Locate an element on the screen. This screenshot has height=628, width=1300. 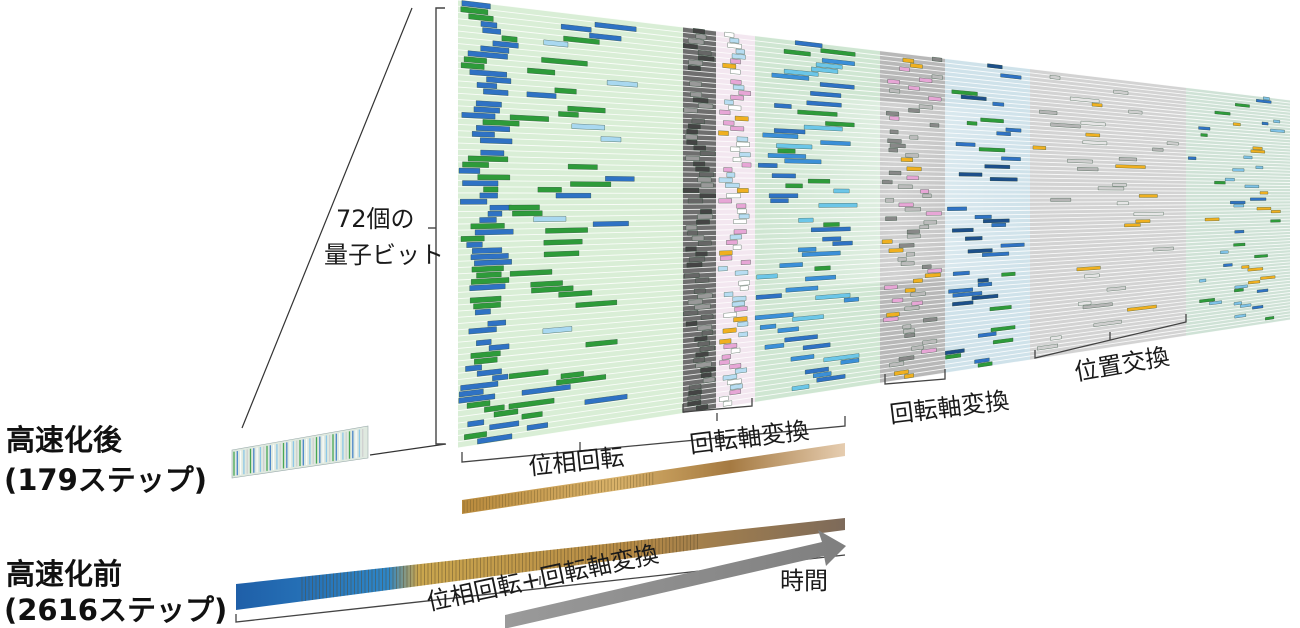
zoom-line-top is located at coordinates (327, 218).